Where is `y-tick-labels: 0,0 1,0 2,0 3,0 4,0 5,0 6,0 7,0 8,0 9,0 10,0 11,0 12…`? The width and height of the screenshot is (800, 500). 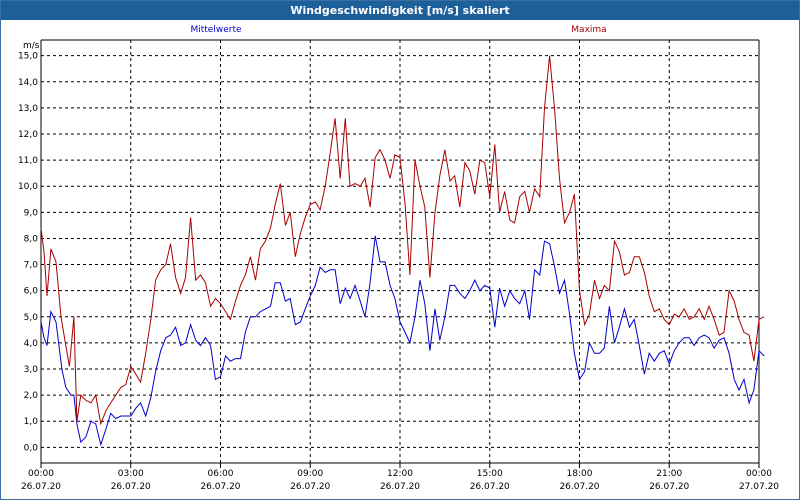 y-tick-labels: 0,0 1,0 2,0 3,0 4,0 5,0 6,0 7,0 8,0 9,0 10,0 11,0 12… is located at coordinates (28, 253).